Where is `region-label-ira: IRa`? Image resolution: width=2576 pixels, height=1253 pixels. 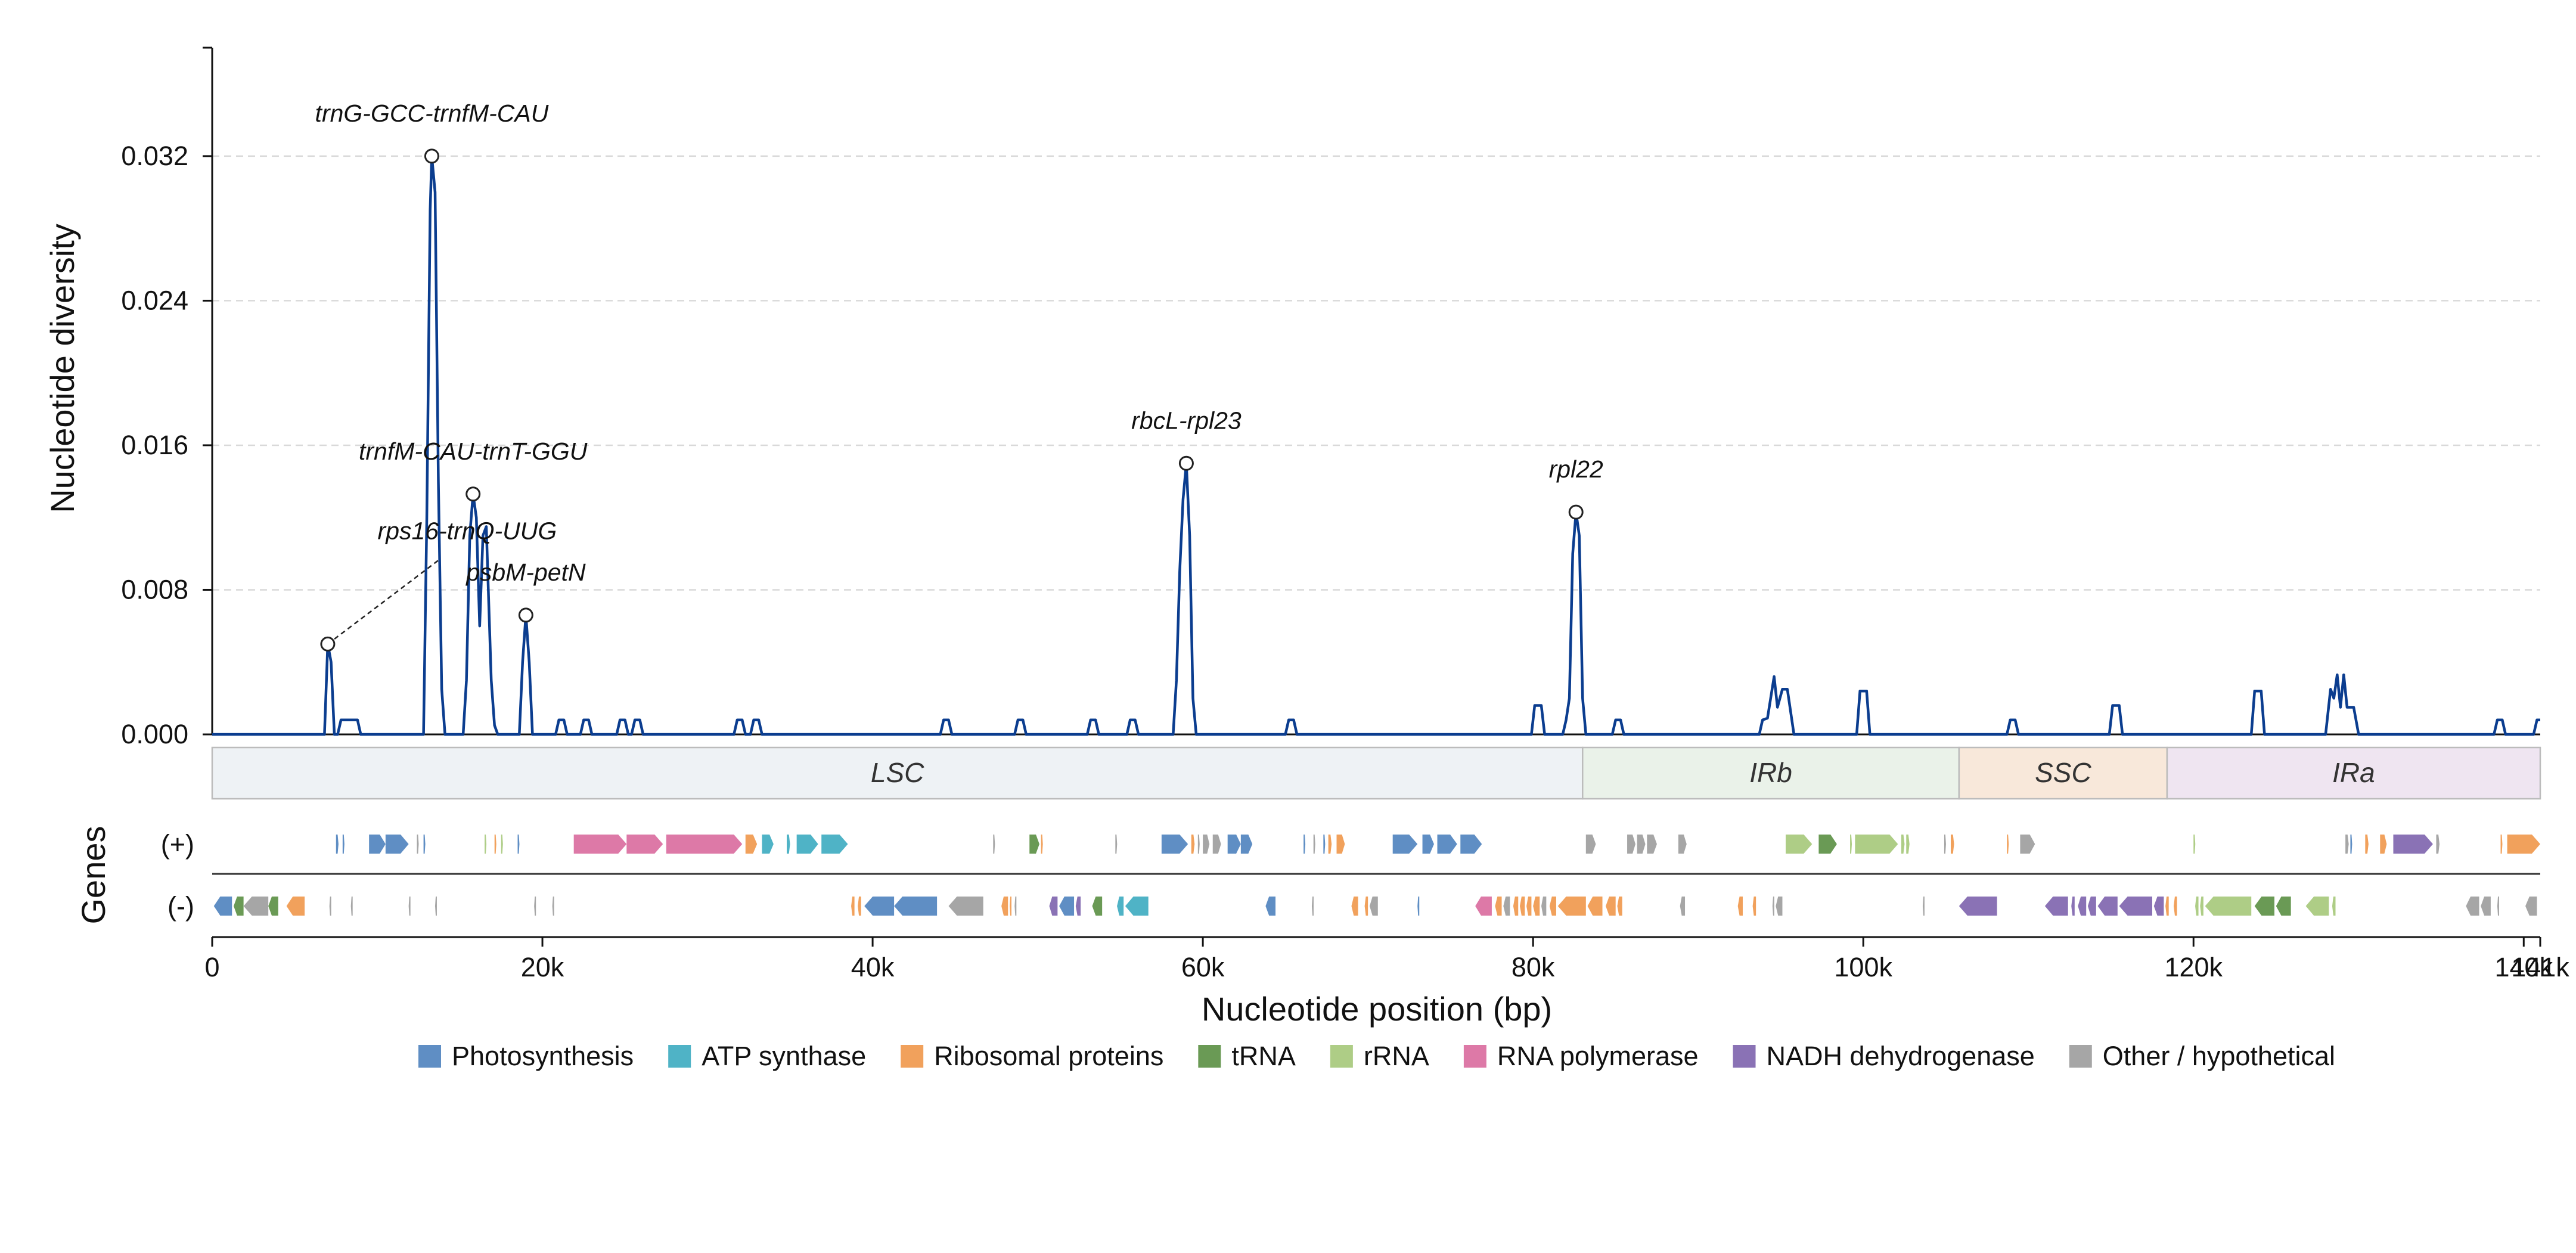 region-label-ira: IRa is located at coordinates (2354, 772).